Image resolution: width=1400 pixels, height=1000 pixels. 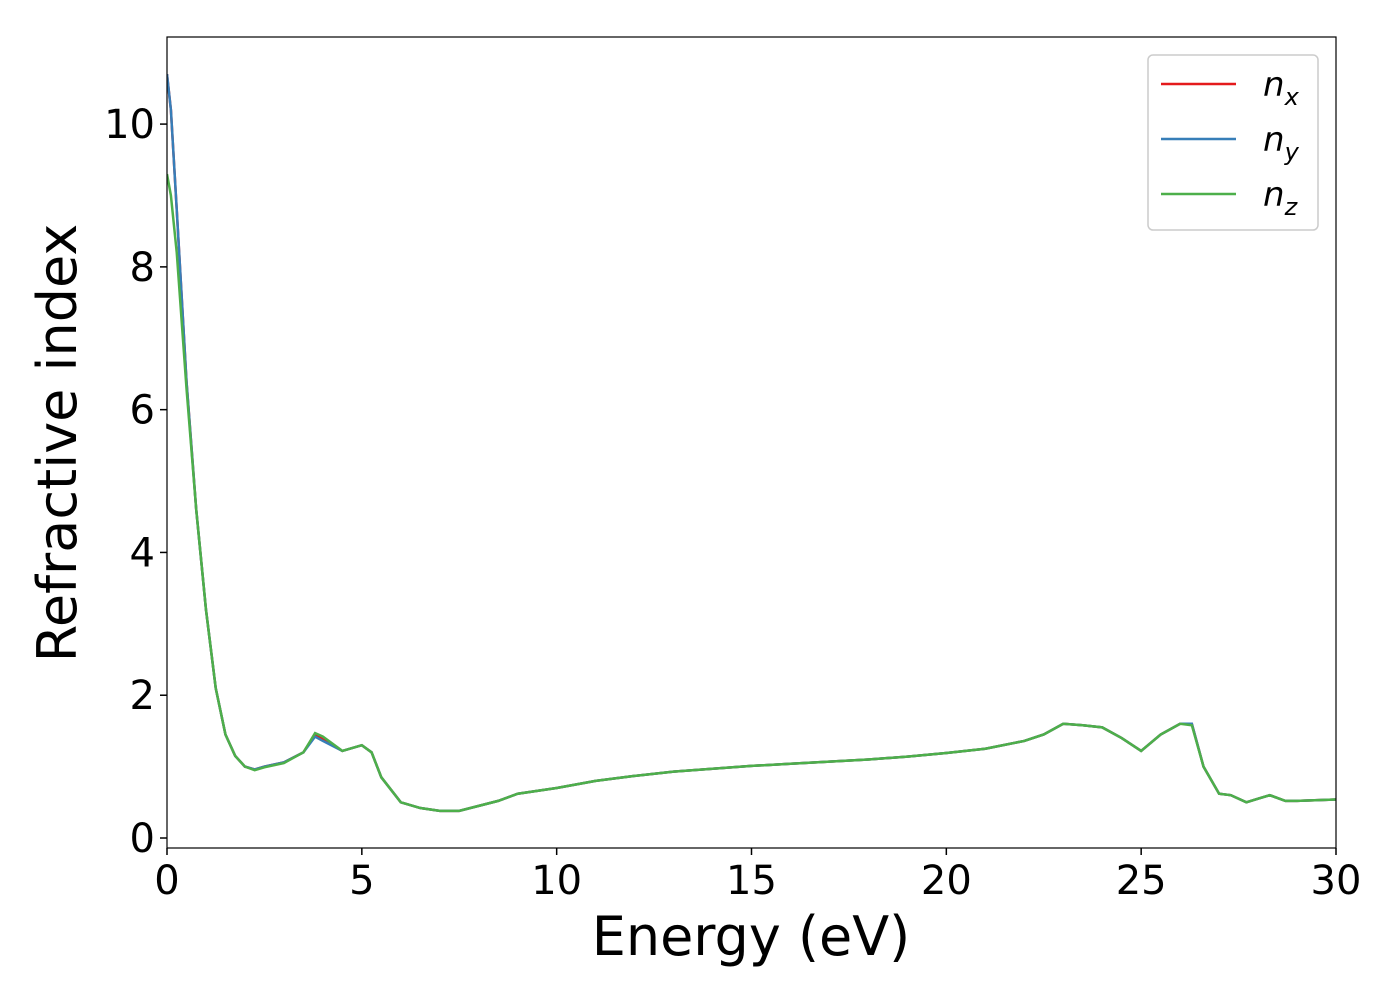 I want to click on legend-box, so click(x=1233, y=142).